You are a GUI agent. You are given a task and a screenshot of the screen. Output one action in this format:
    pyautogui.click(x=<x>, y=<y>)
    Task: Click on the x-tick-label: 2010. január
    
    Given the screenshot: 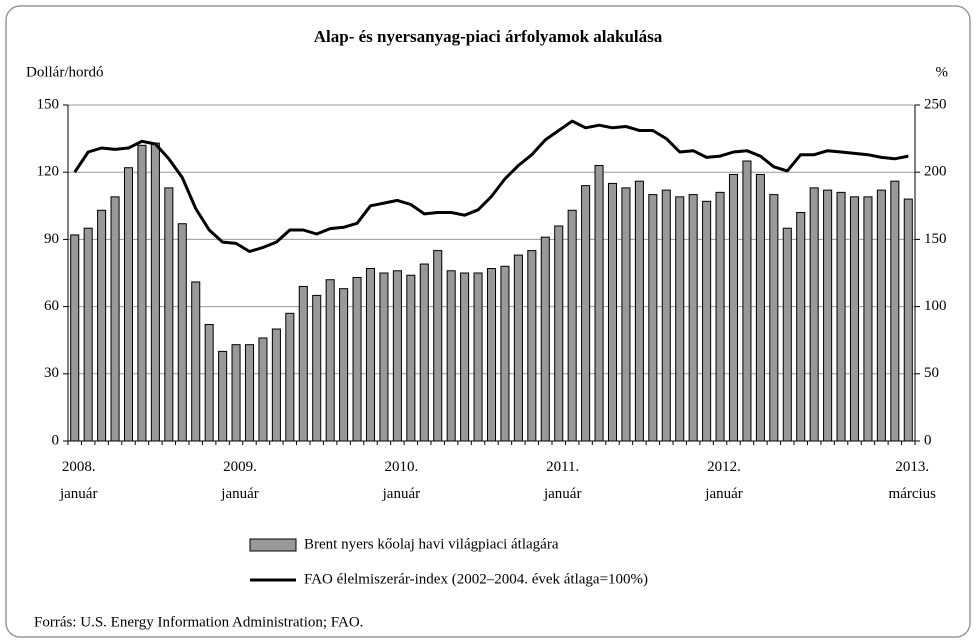 What is the action you would take?
    pyautogui.click(x=401, y=480)
    